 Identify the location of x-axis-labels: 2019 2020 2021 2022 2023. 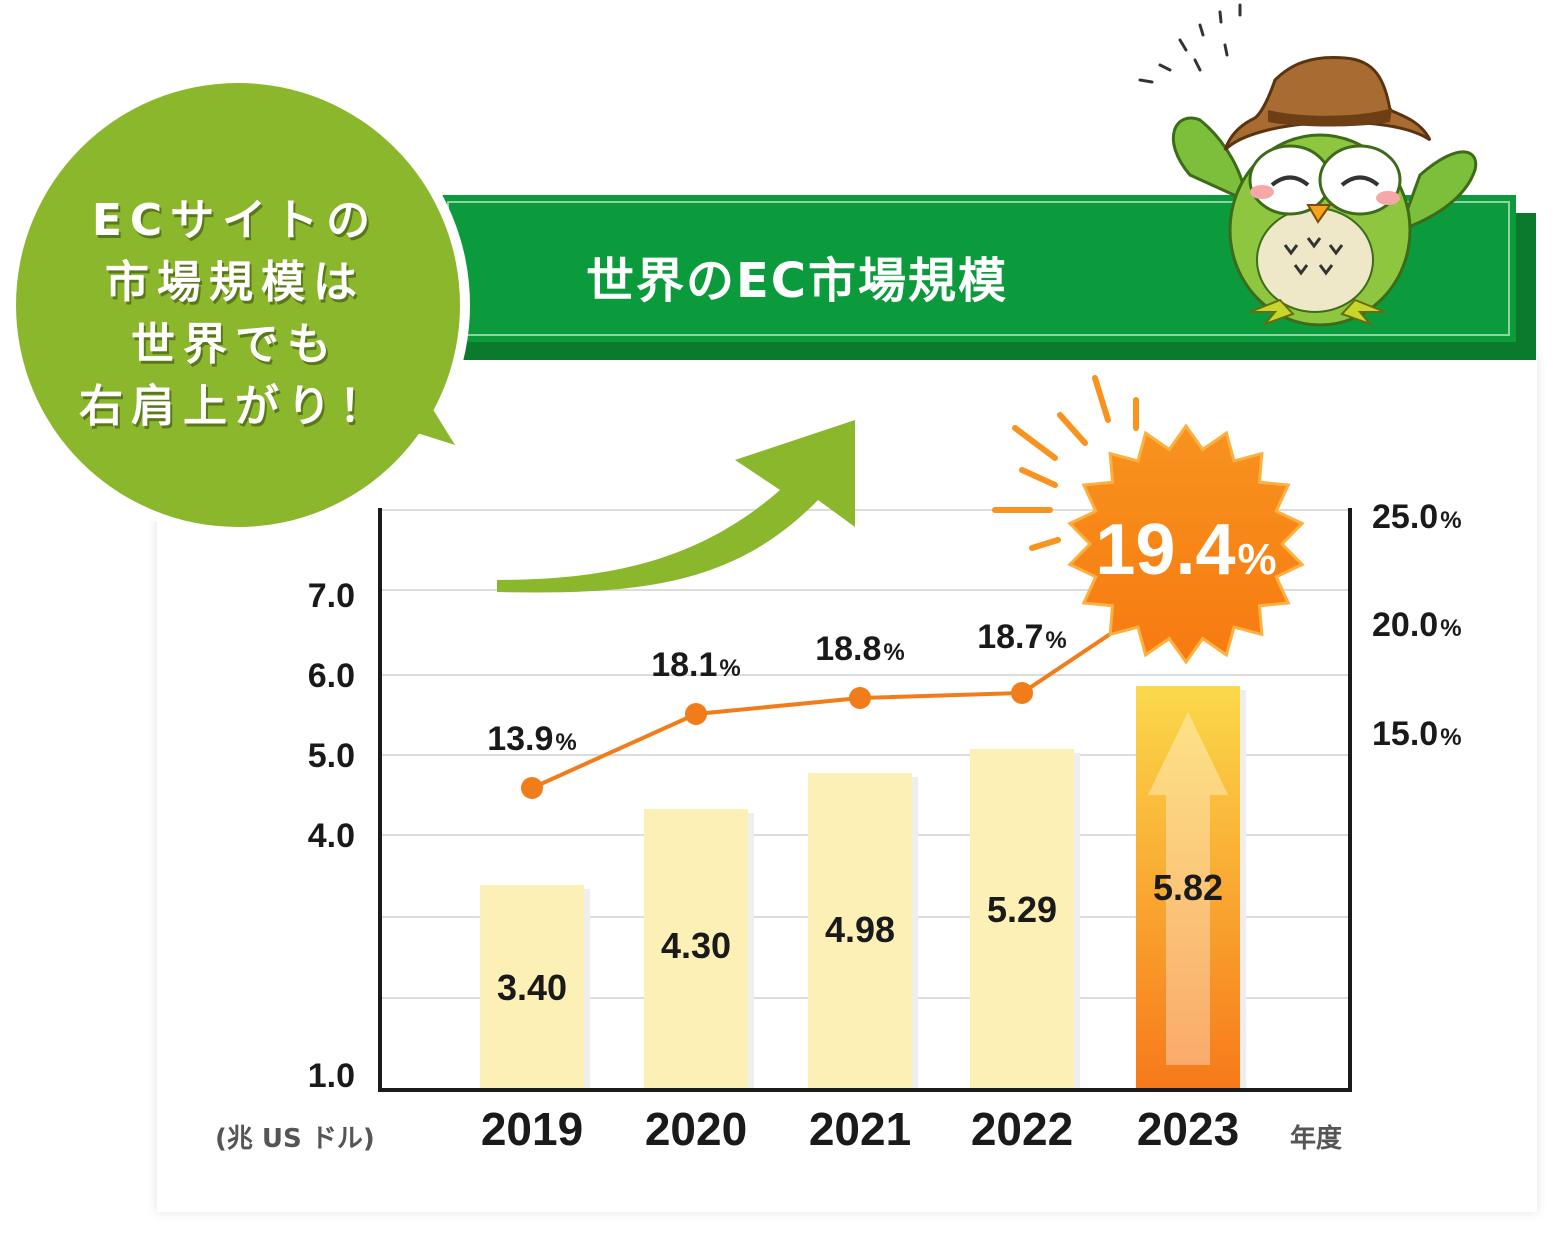
(860, 1129).